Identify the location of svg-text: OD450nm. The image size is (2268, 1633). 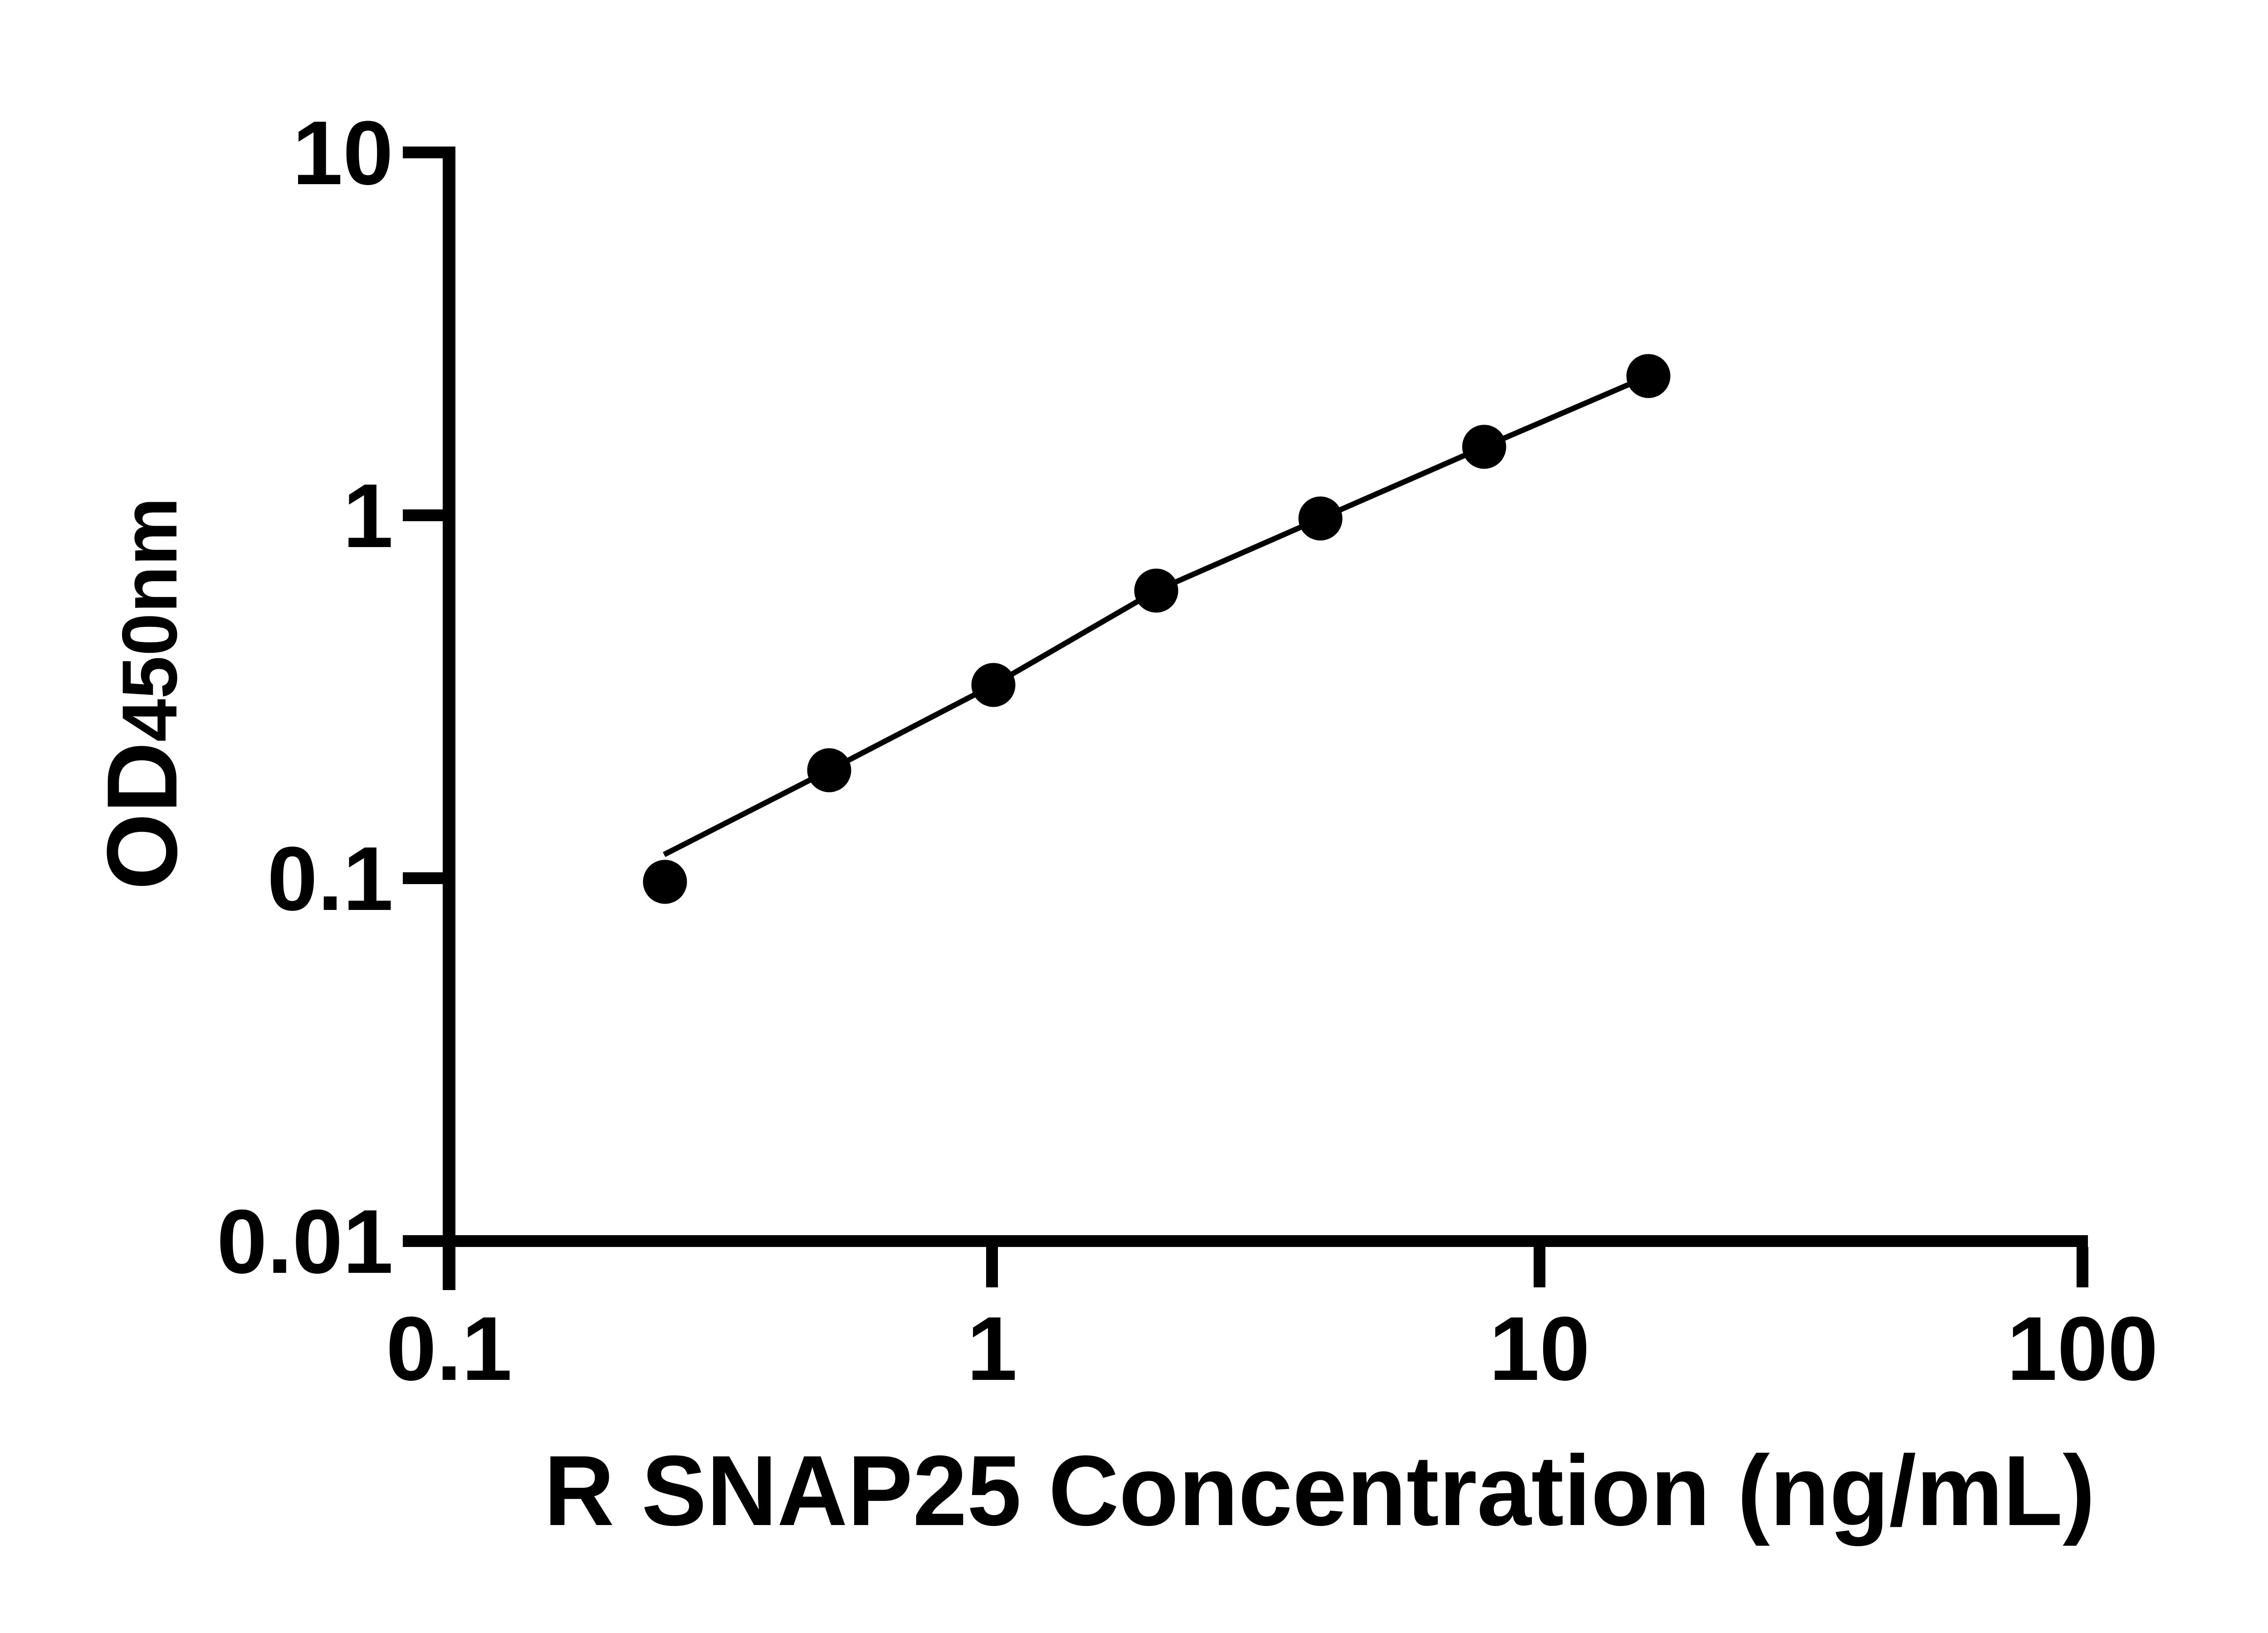
(142, 693).